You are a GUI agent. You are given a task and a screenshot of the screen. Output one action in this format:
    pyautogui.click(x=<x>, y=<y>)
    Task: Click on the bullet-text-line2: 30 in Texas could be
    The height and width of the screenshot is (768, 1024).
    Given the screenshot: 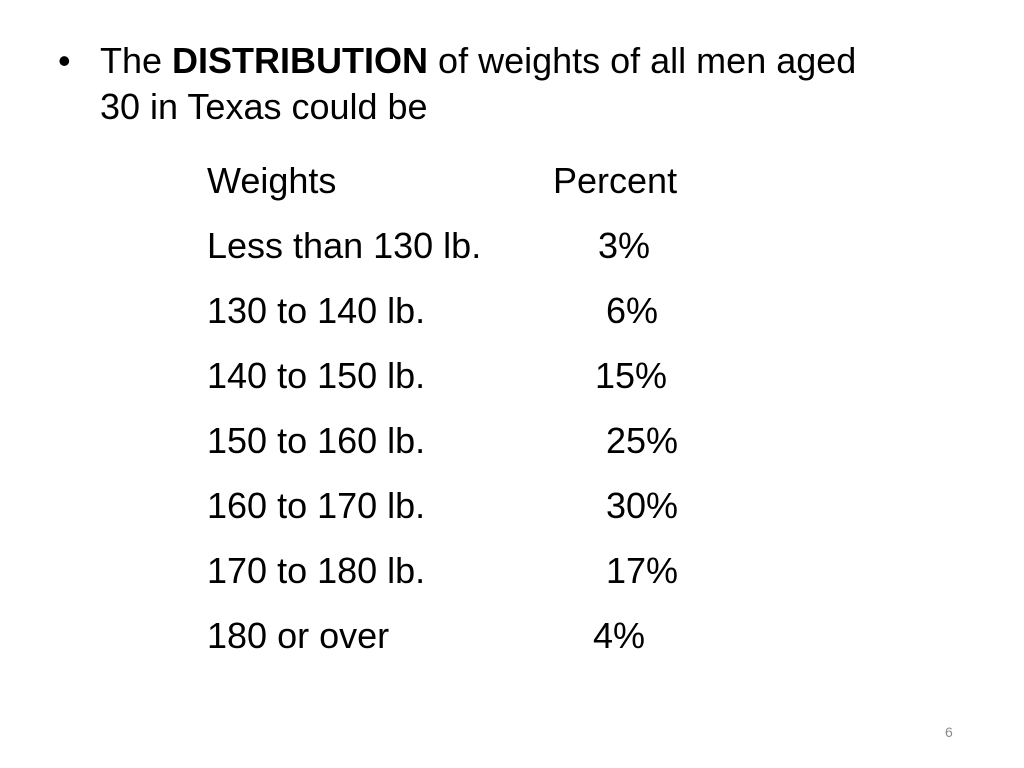 What is the action you would take?
    pyautogui.click(x=264, y=106)
    